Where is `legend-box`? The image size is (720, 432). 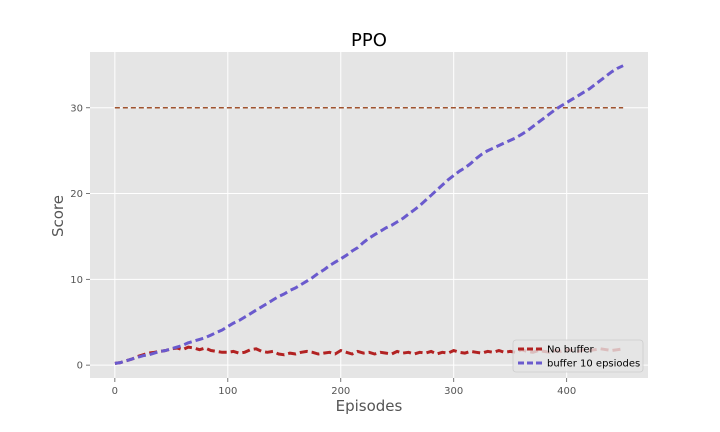
legend-box is located at coordinates (578, 356).